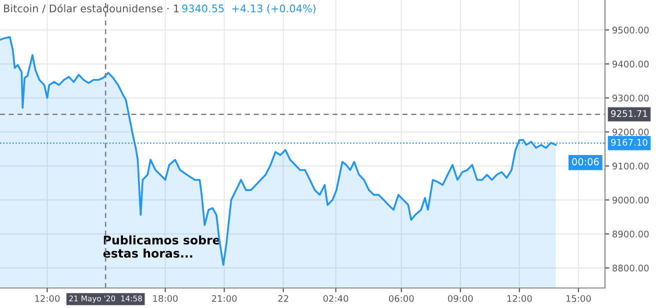  What do you see at coordinates (630, 30) in the screenshot?
I see `y-tick-label: 9500.00` at bounding box center [630, 30].